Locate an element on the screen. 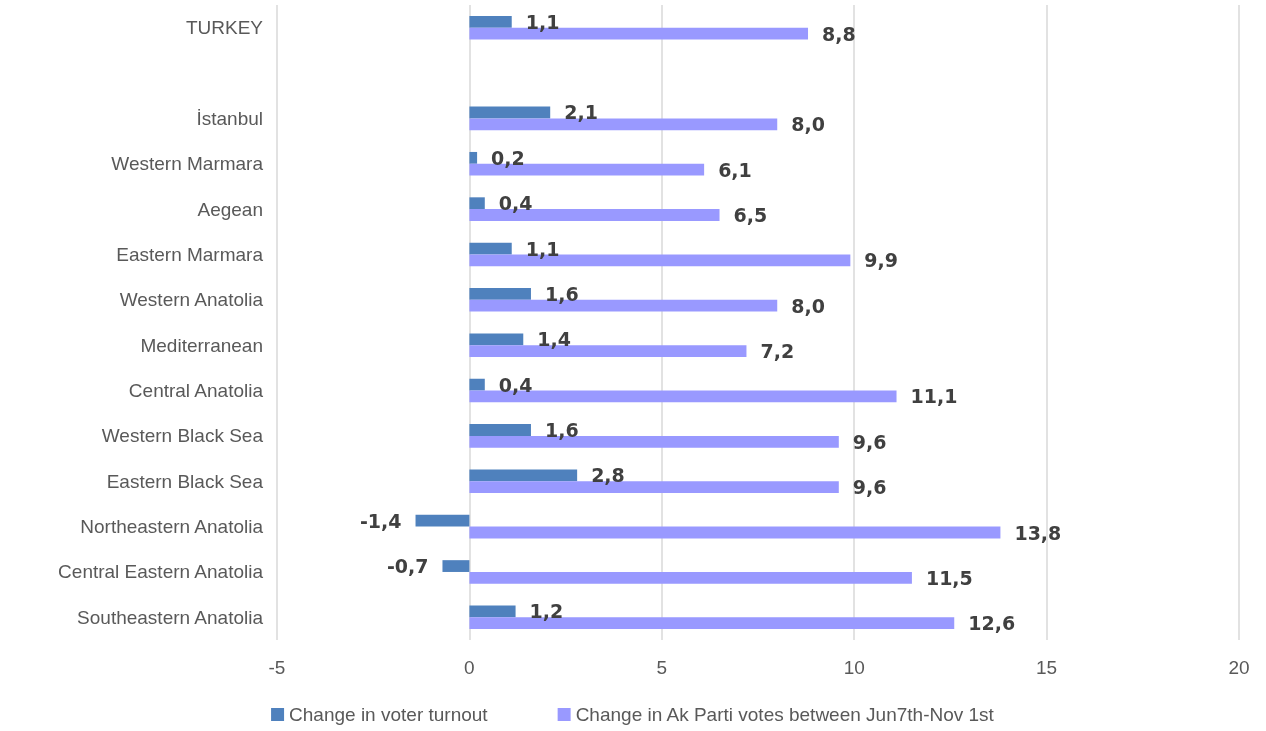  x-tick-label: 15 is located at coordinates (1047, 667).